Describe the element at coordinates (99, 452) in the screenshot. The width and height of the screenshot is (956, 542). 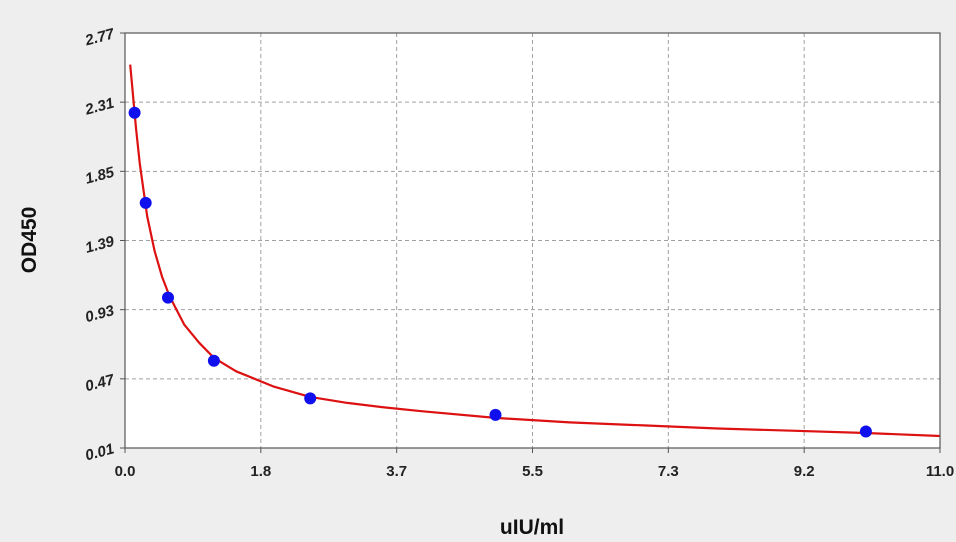
I see `y-tick-label: 0.01` at that location.